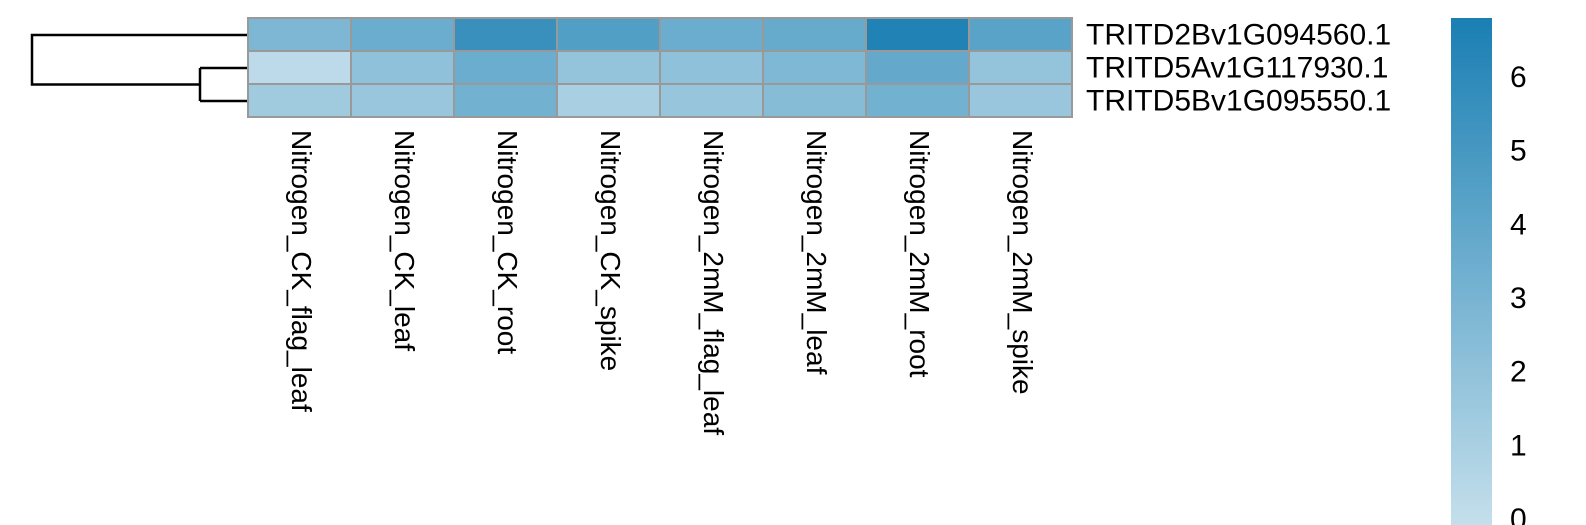  I want to click on column-label: Nitrogen_CK_flag_leaf, so click(301, 271).